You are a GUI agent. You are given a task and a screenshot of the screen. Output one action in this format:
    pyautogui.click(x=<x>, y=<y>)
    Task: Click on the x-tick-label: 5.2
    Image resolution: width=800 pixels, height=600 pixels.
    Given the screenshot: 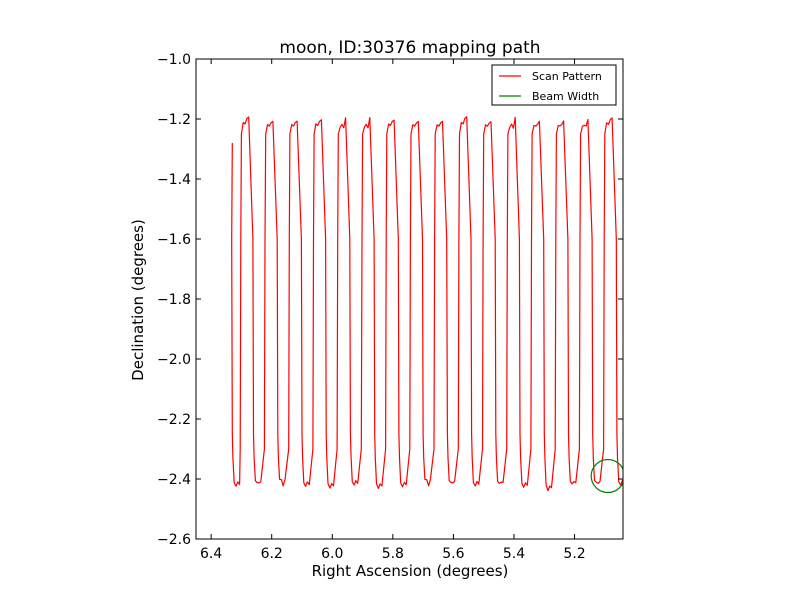 What is the action you would take?
    pyautogui.click(x=574, y=554)
    